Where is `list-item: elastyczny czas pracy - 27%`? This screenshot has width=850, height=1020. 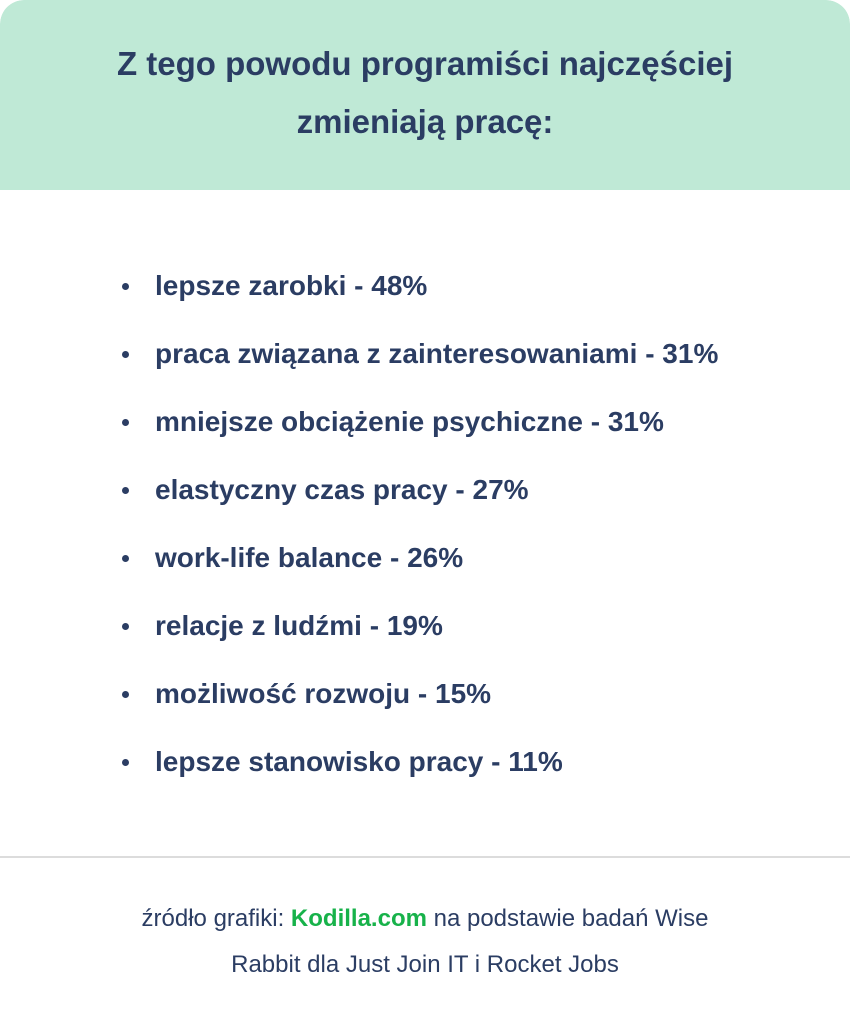
list-item: elastyczny czas pracy - 27% is located at coordinates (420, 490).